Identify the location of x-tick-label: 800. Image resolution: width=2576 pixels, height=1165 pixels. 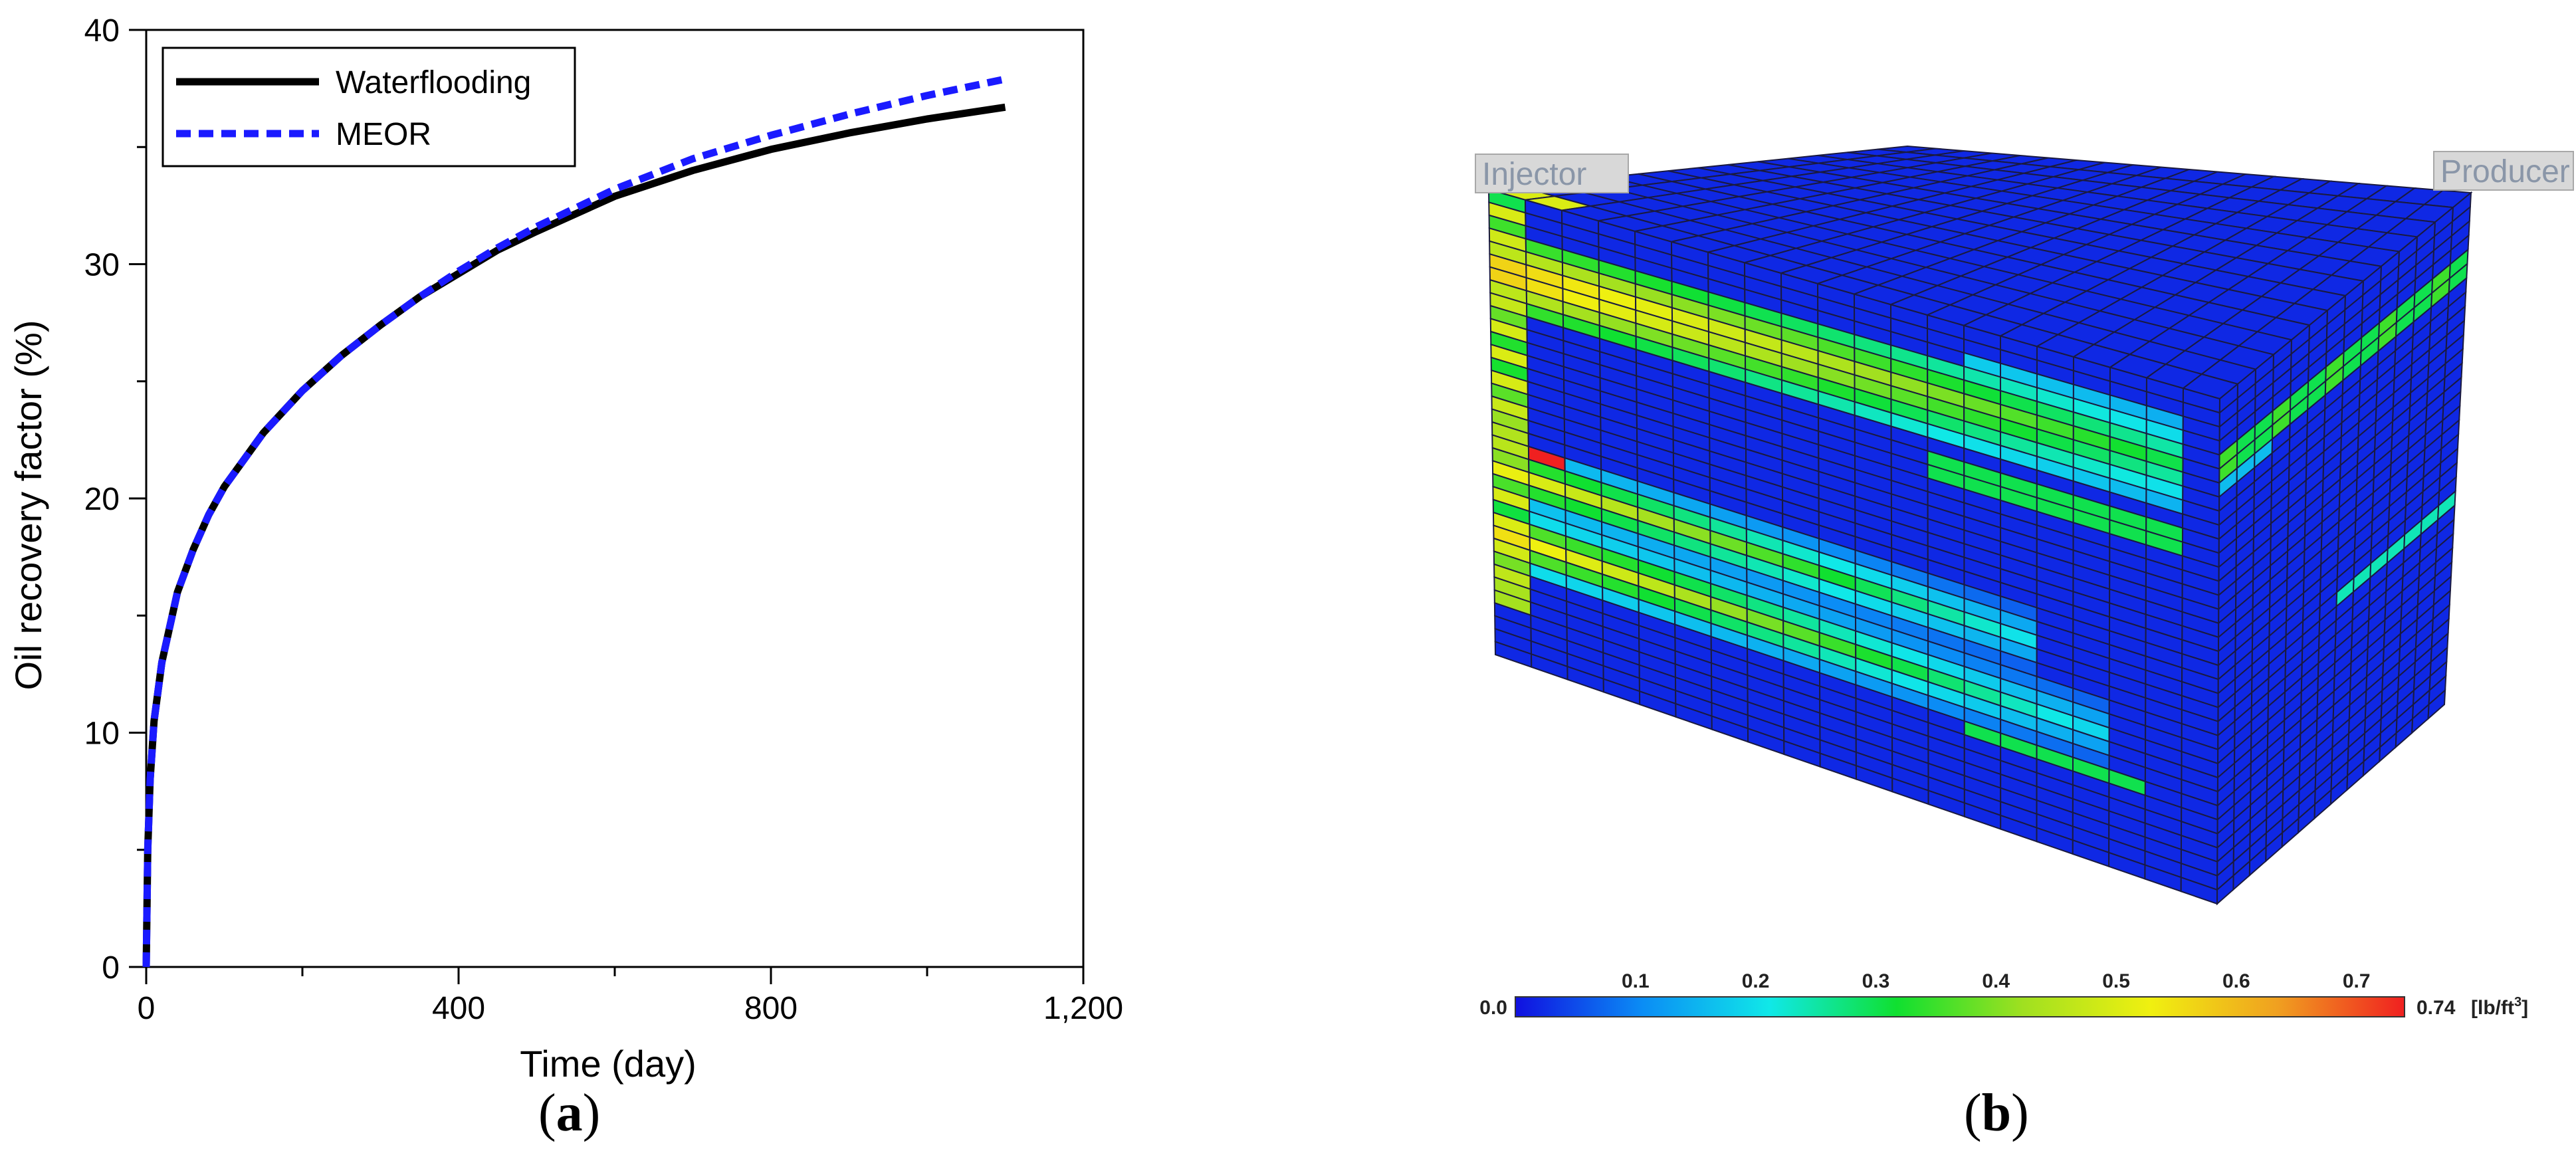
(771, 1008).